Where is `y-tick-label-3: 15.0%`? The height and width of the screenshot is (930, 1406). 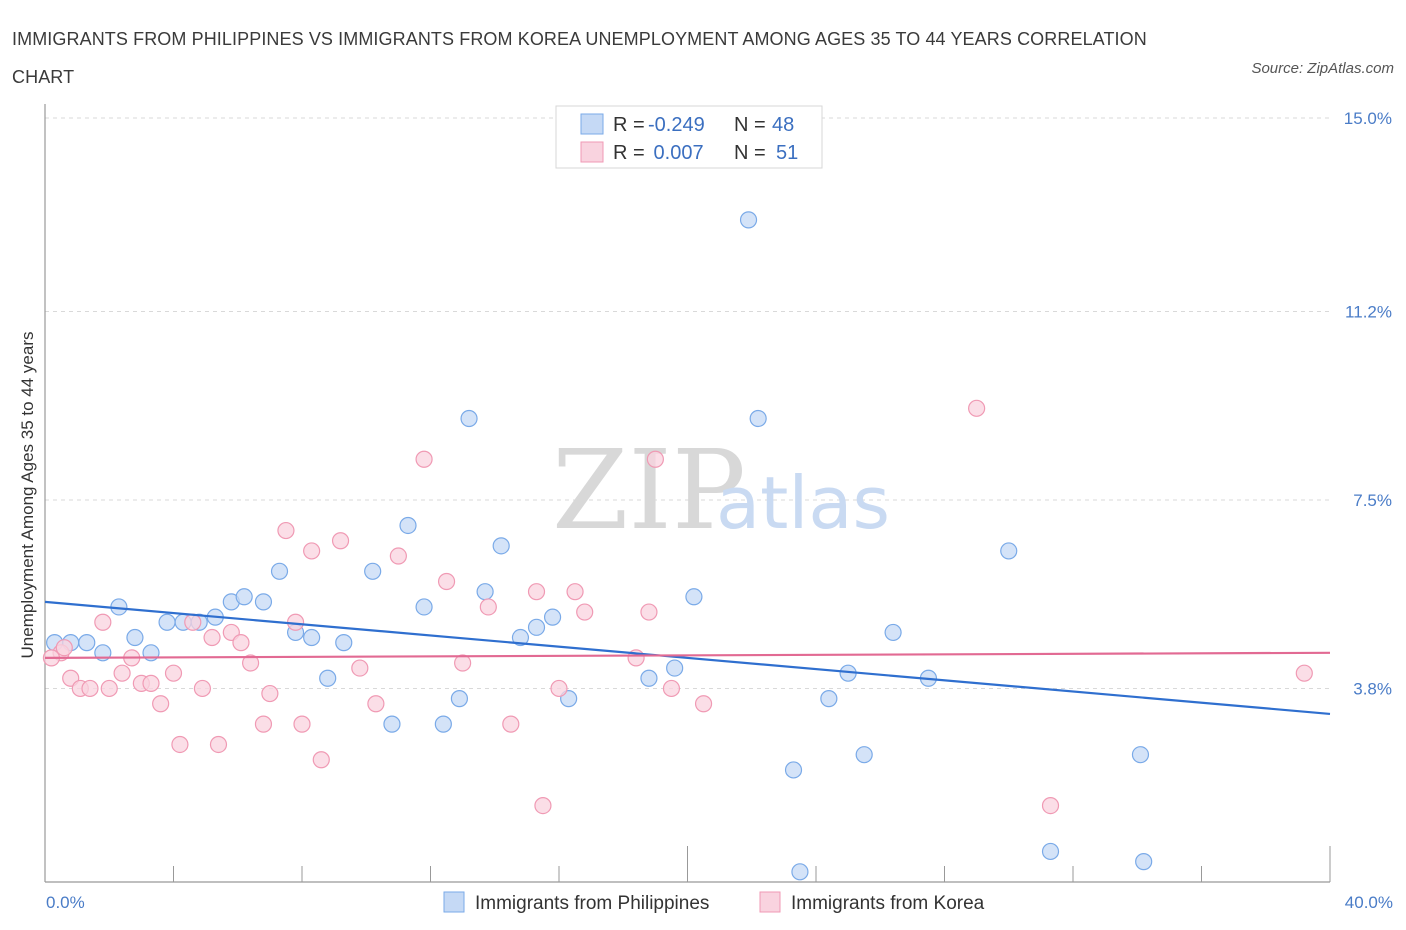 y-tick-label-3: 15.0% is located at coordinates (1368, 118).